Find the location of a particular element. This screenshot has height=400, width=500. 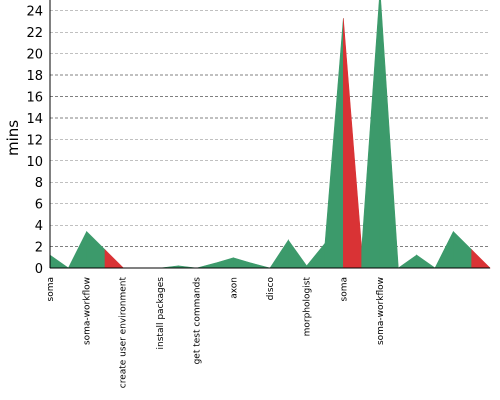

y-tick-label: 0 is located at coordinates (39, 269).